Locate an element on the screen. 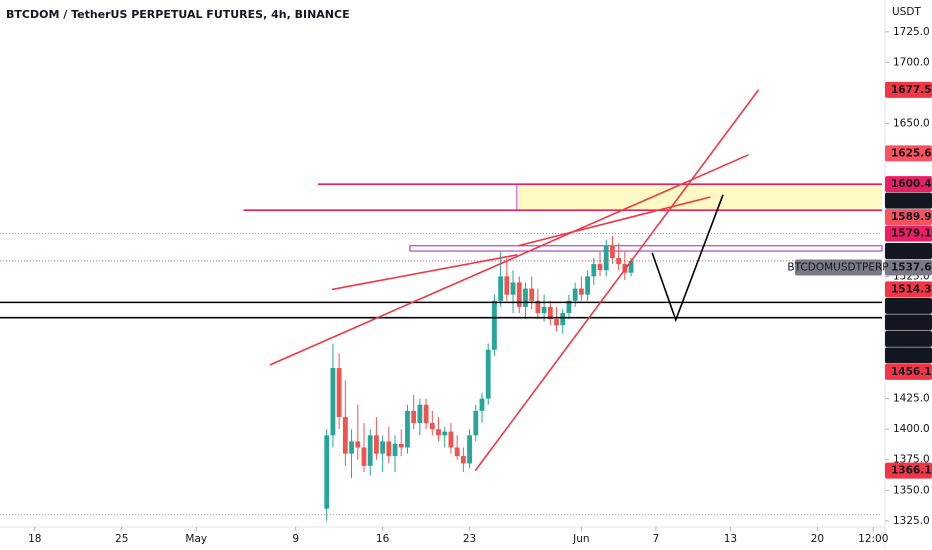 The image size is (932, 550). zone is located at coordinates (699, 197).